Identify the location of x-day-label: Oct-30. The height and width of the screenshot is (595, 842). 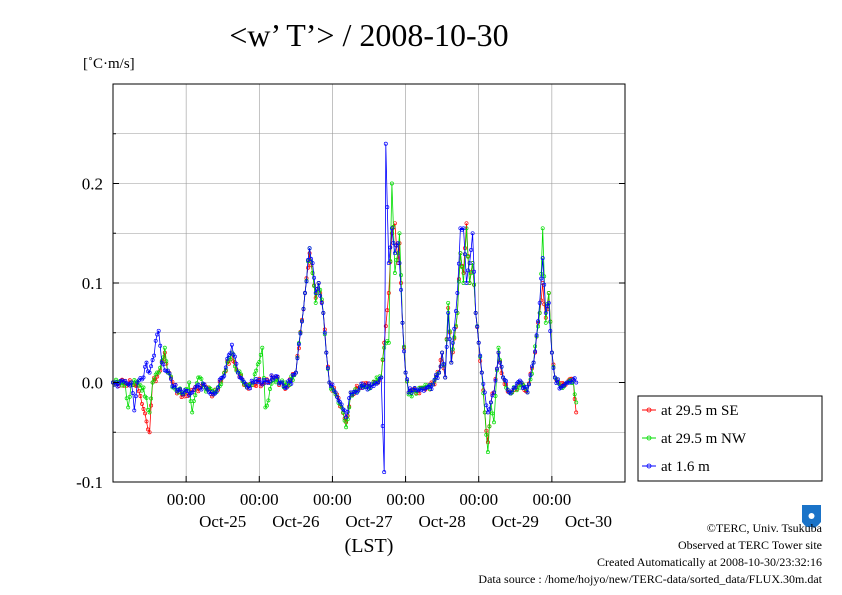
(588, 521).